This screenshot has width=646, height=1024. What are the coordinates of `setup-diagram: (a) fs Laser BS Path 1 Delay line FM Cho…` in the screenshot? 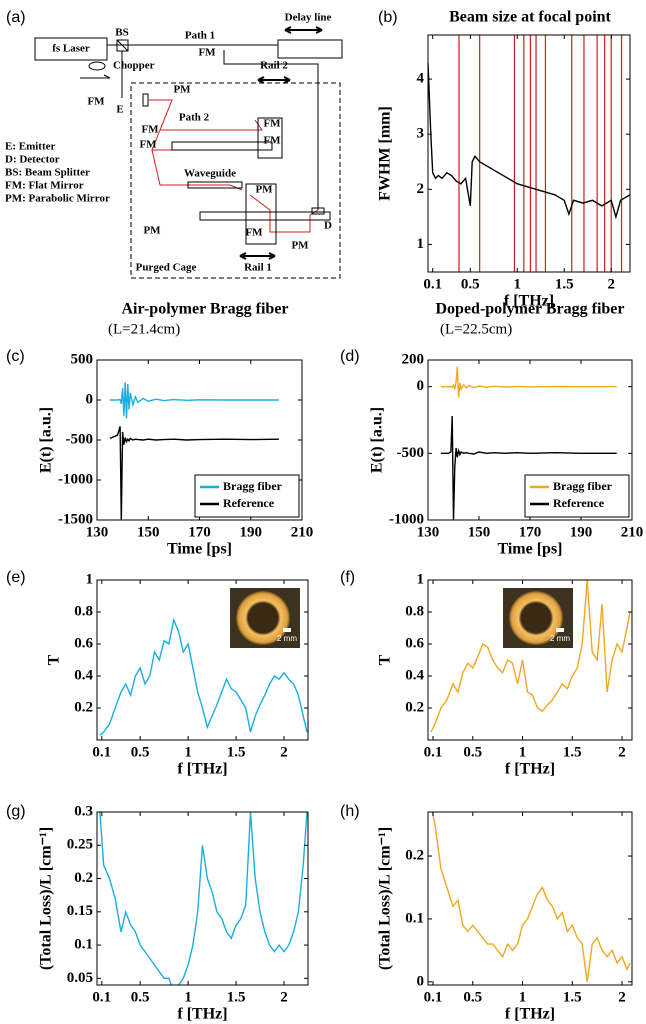 It's located at (174, 144).